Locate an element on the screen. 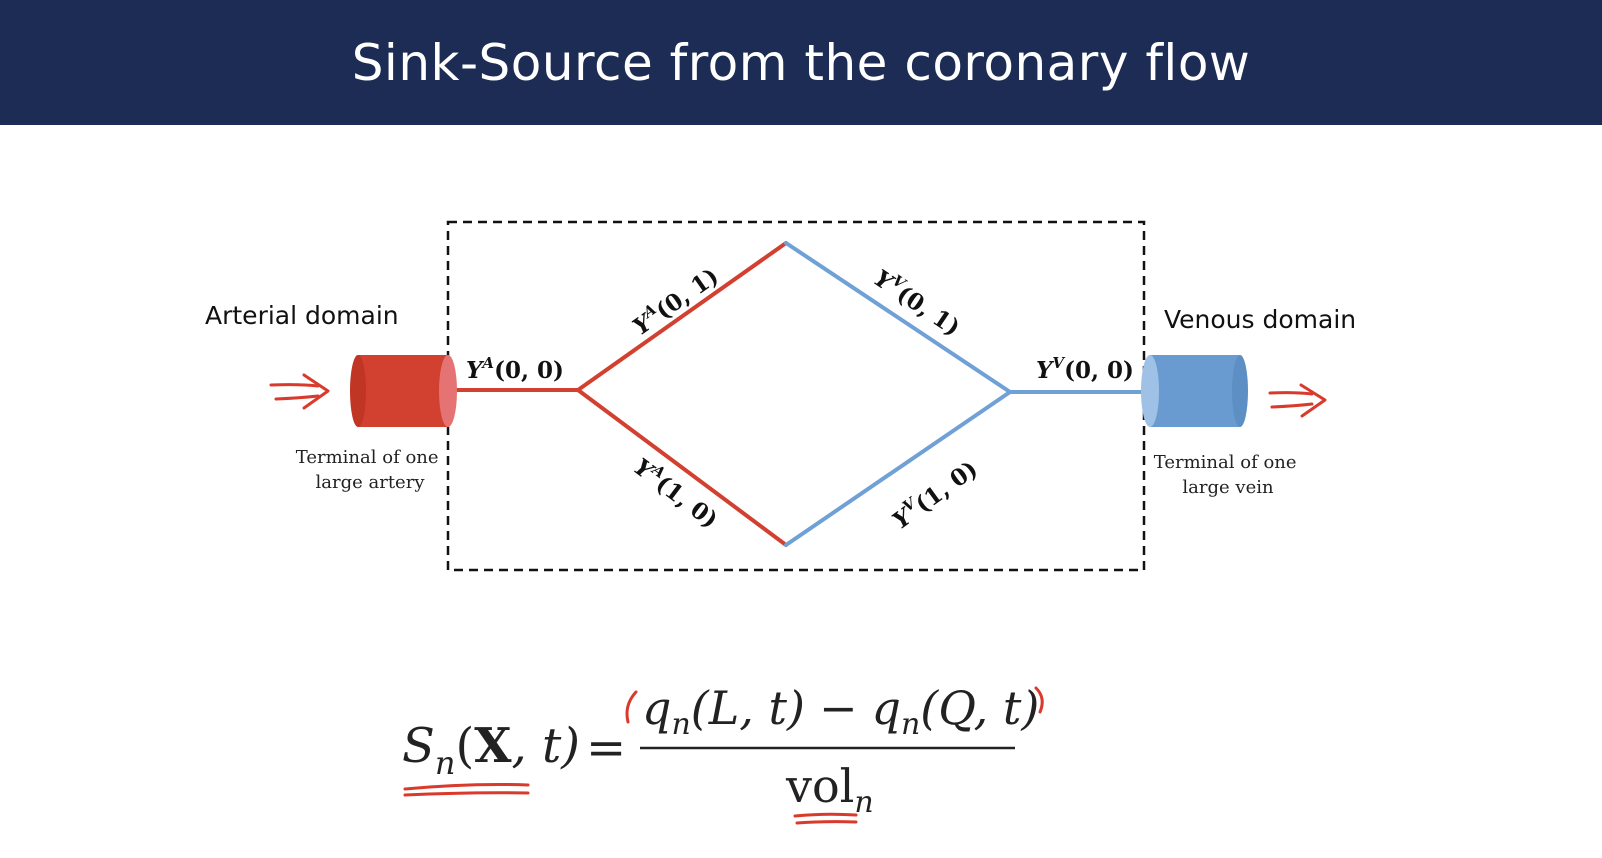 Image resolution: width=1602 pixels, height=858 pixels. svg-text: voln is located at coordinates (829, 789).